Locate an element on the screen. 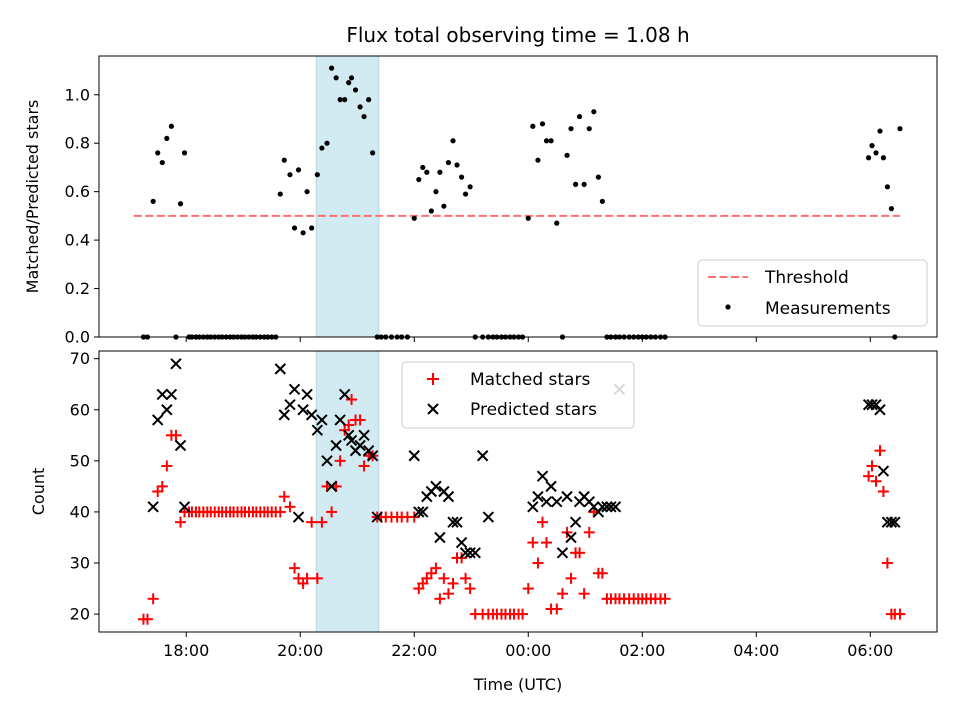 This screenshot has height=720, width=960. x-tick-label: 02:00 is located at coordinates (642, 650).